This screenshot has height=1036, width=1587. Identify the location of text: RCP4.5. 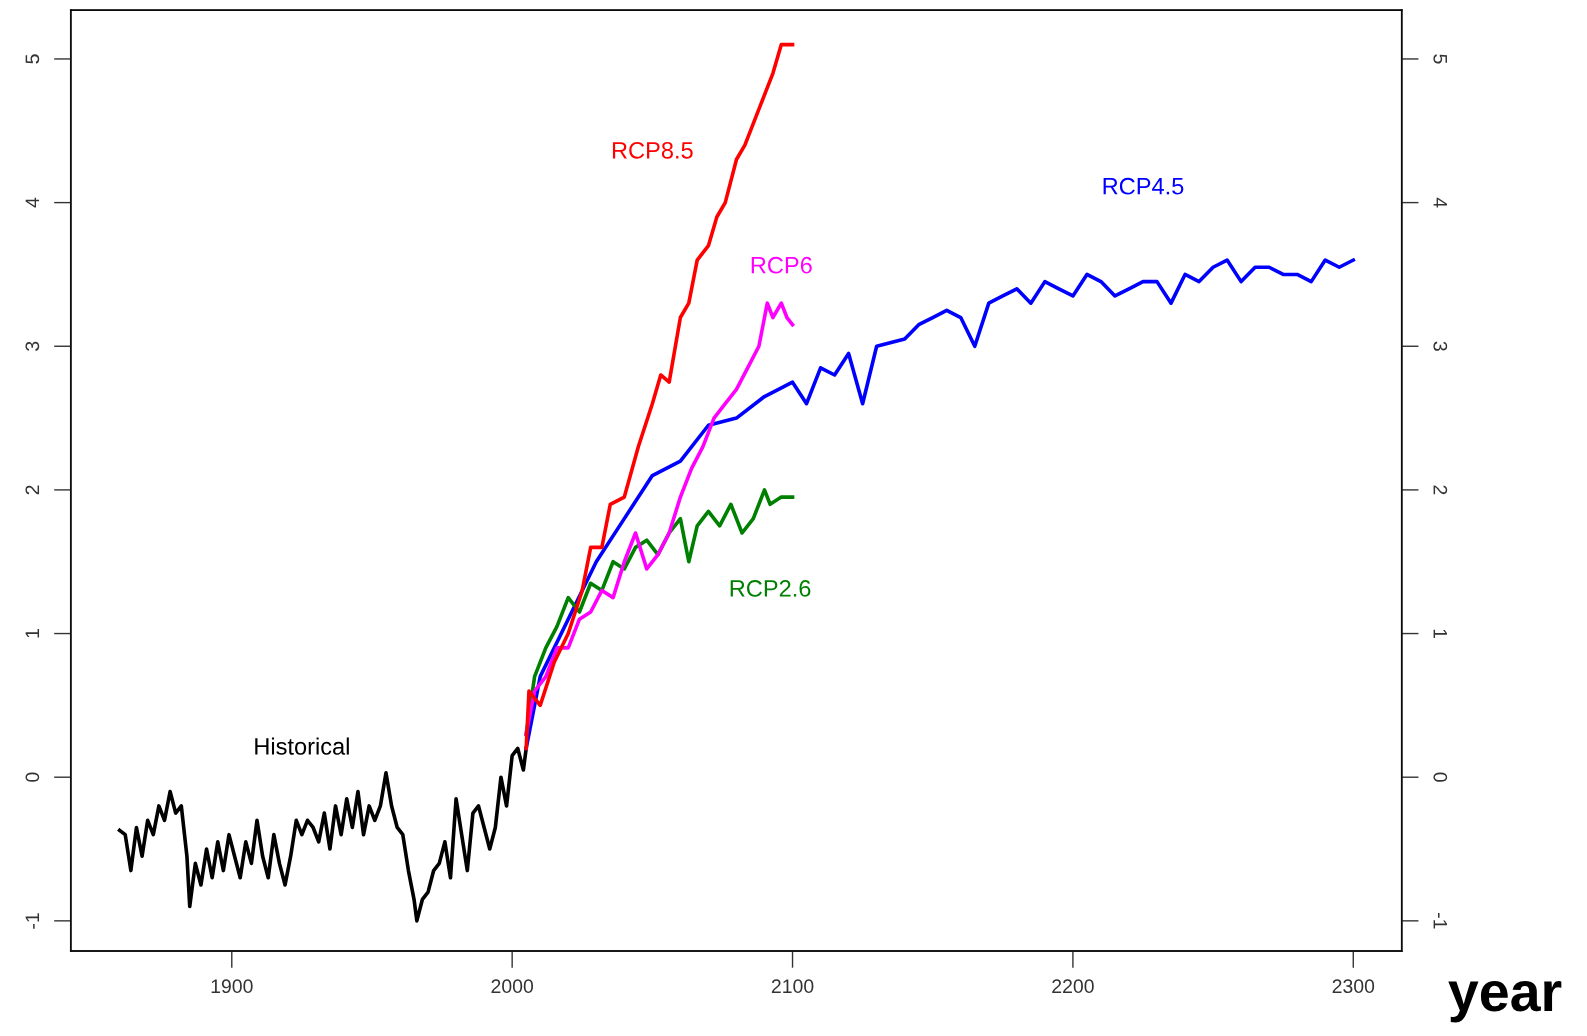
(1143, 186).